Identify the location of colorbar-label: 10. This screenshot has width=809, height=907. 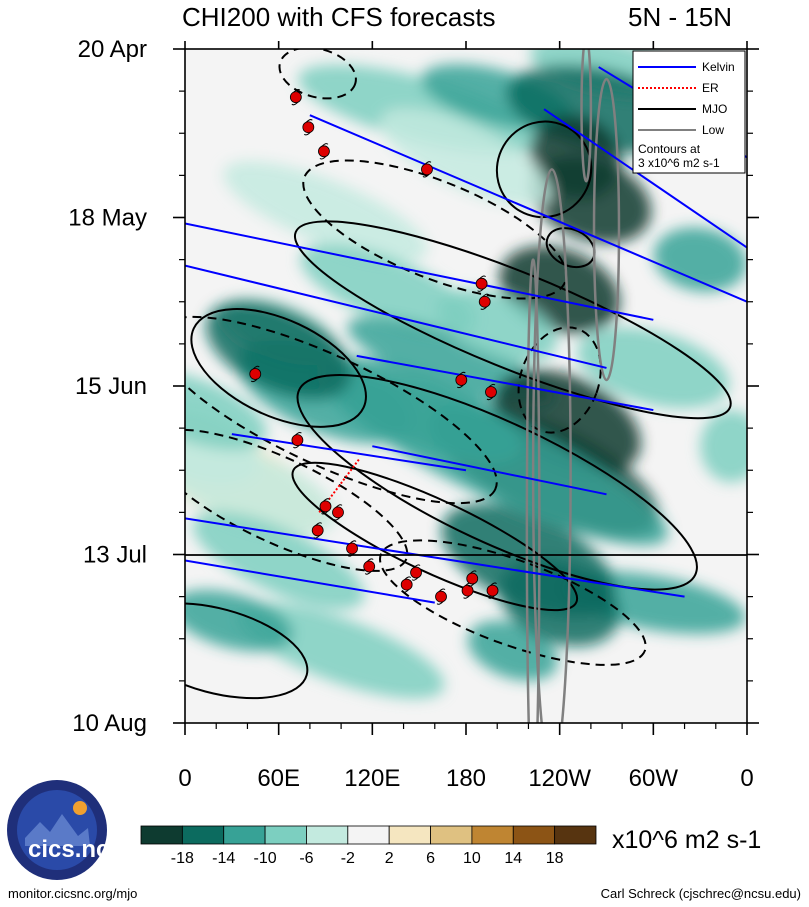
(472, 858).